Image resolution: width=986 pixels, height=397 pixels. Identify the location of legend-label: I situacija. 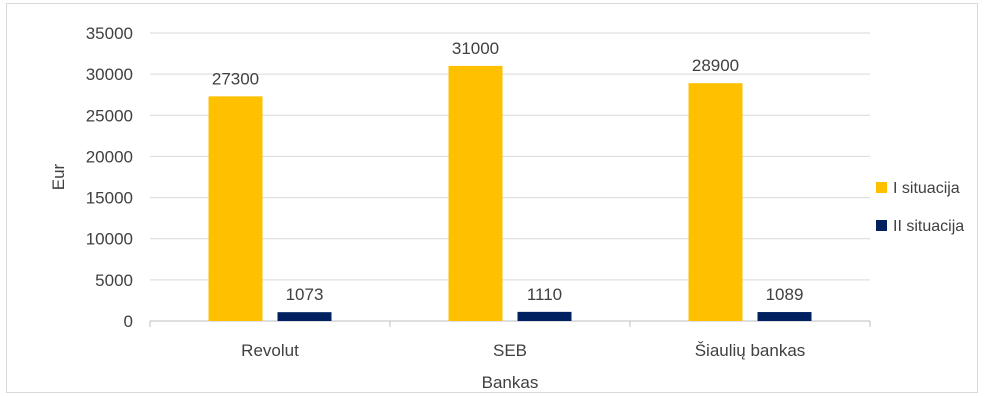
(926, 188).